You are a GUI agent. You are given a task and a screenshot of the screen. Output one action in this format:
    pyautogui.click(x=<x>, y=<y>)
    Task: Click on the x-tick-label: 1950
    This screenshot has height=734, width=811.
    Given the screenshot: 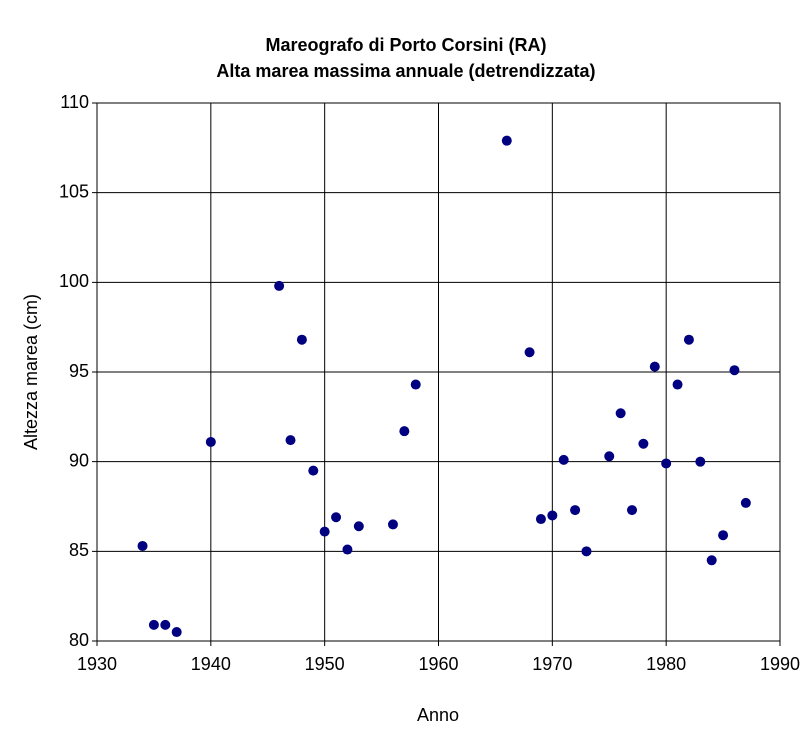 What is the action you would take?
    pyautogui.click(x=325, y=664)
    